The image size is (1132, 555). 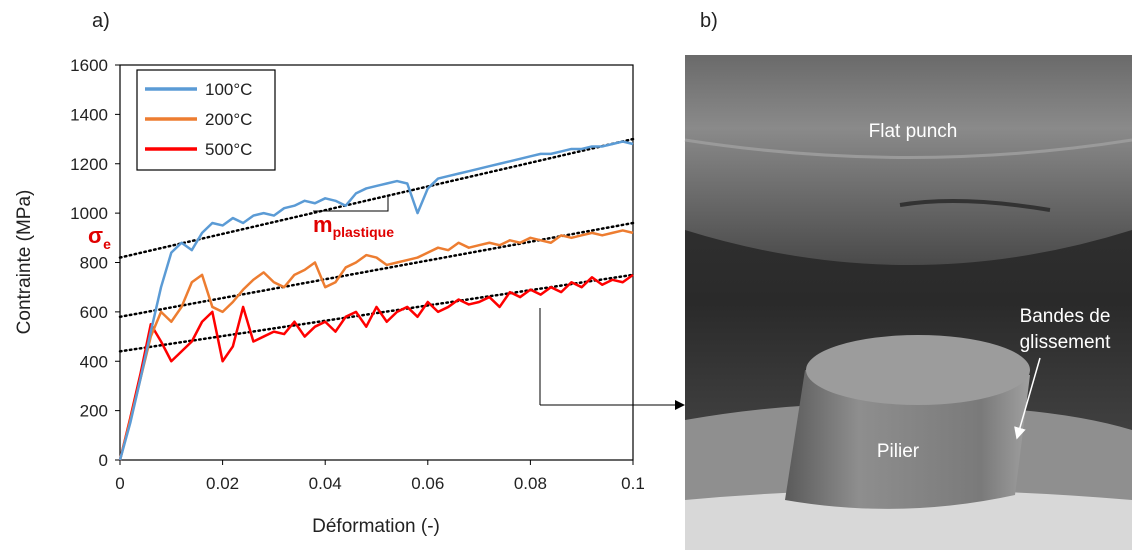 I want to click on y-tick-label: 200, so click(x=94, y=411).